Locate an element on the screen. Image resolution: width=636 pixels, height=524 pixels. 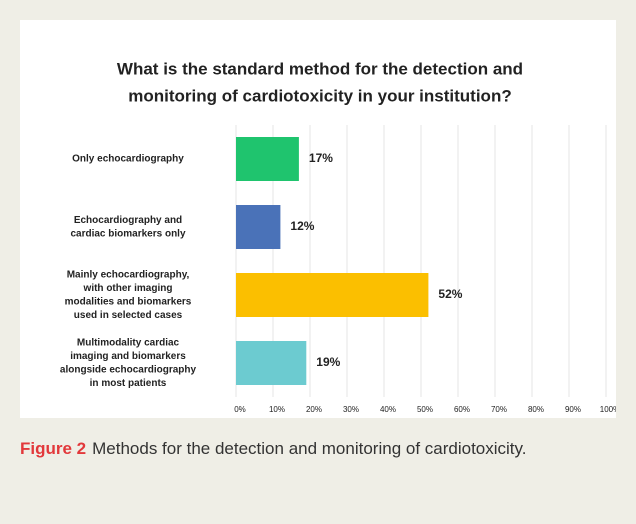
x-tick-label: 80% is located at coordinates (536, 409).